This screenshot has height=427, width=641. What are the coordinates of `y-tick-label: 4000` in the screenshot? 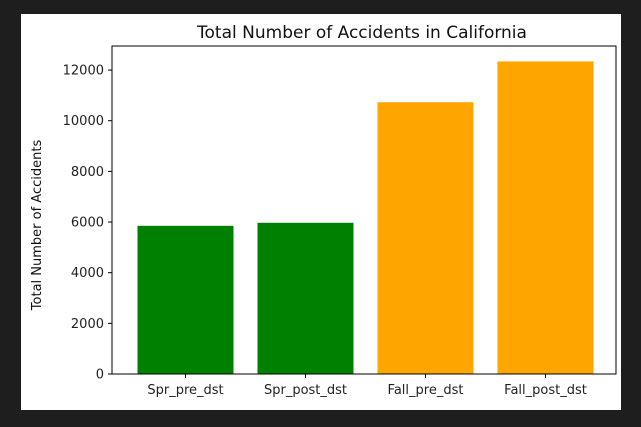 It's located at (87, 273).